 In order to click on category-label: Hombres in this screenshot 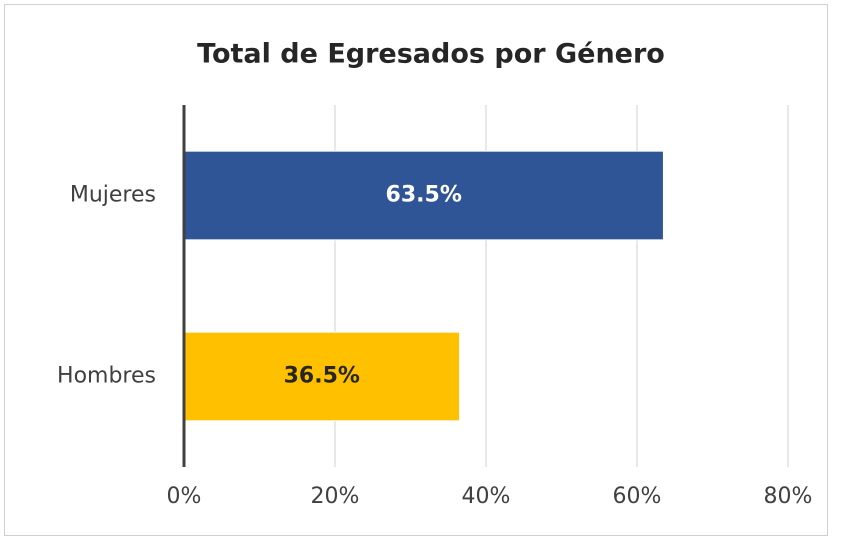, I will do `click(106, 376)`.